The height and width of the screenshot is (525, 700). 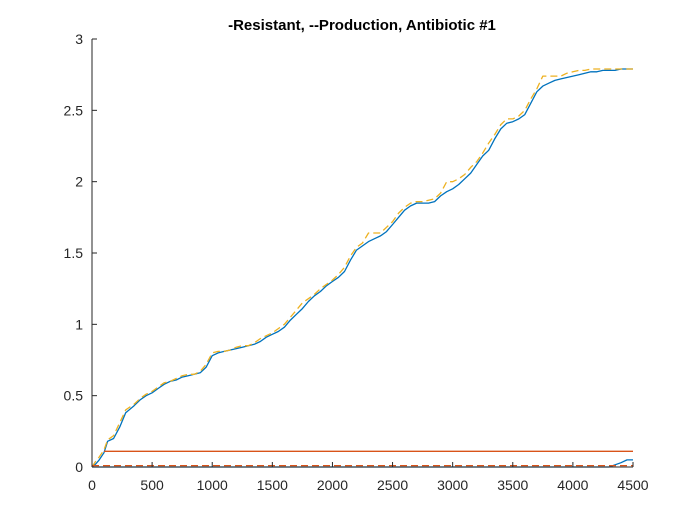 What do you see at coordinates (632, 485) in the screenshot?
I see `x-tick-label: 4500` at bounding box center [632, 485].